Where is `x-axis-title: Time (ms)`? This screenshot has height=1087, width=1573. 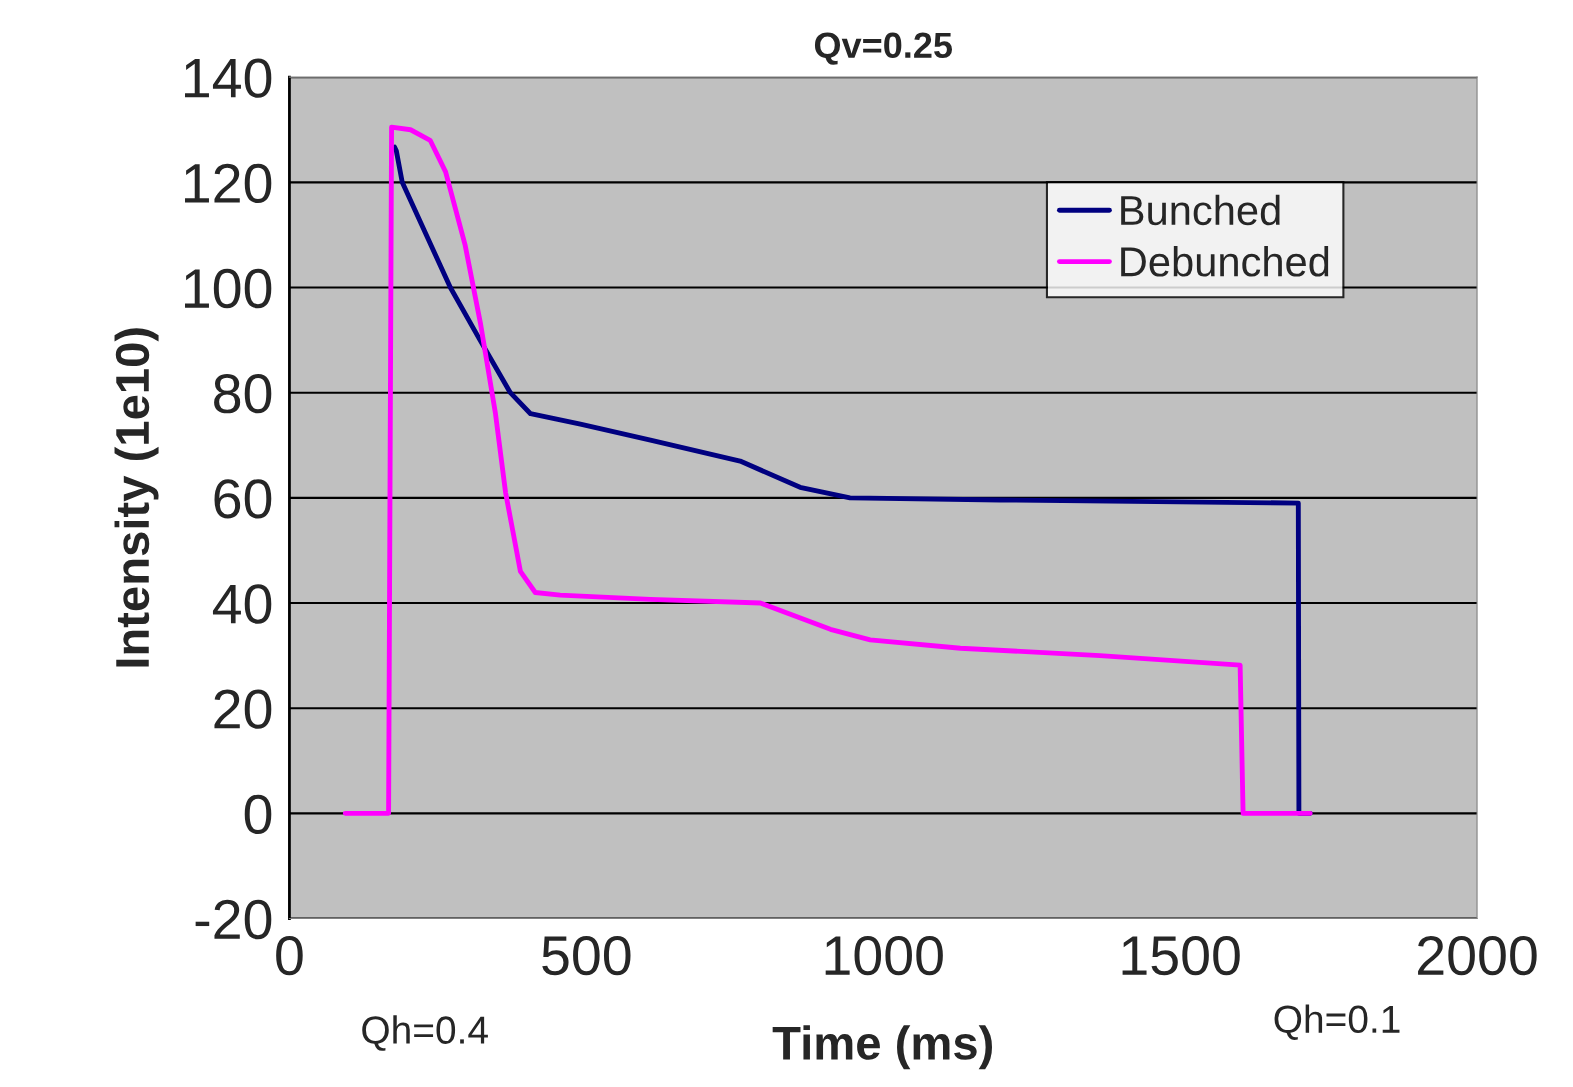
x-axis-title: Time (ms) is located at coordinates (882, 1047).